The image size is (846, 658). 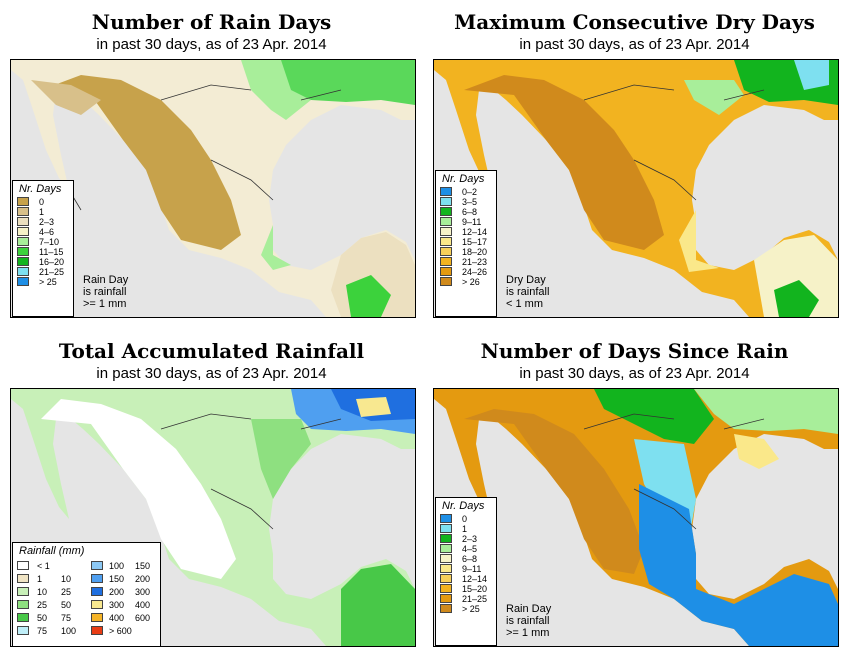 I want to click on long-dry-core, so click(x=564, y=162).